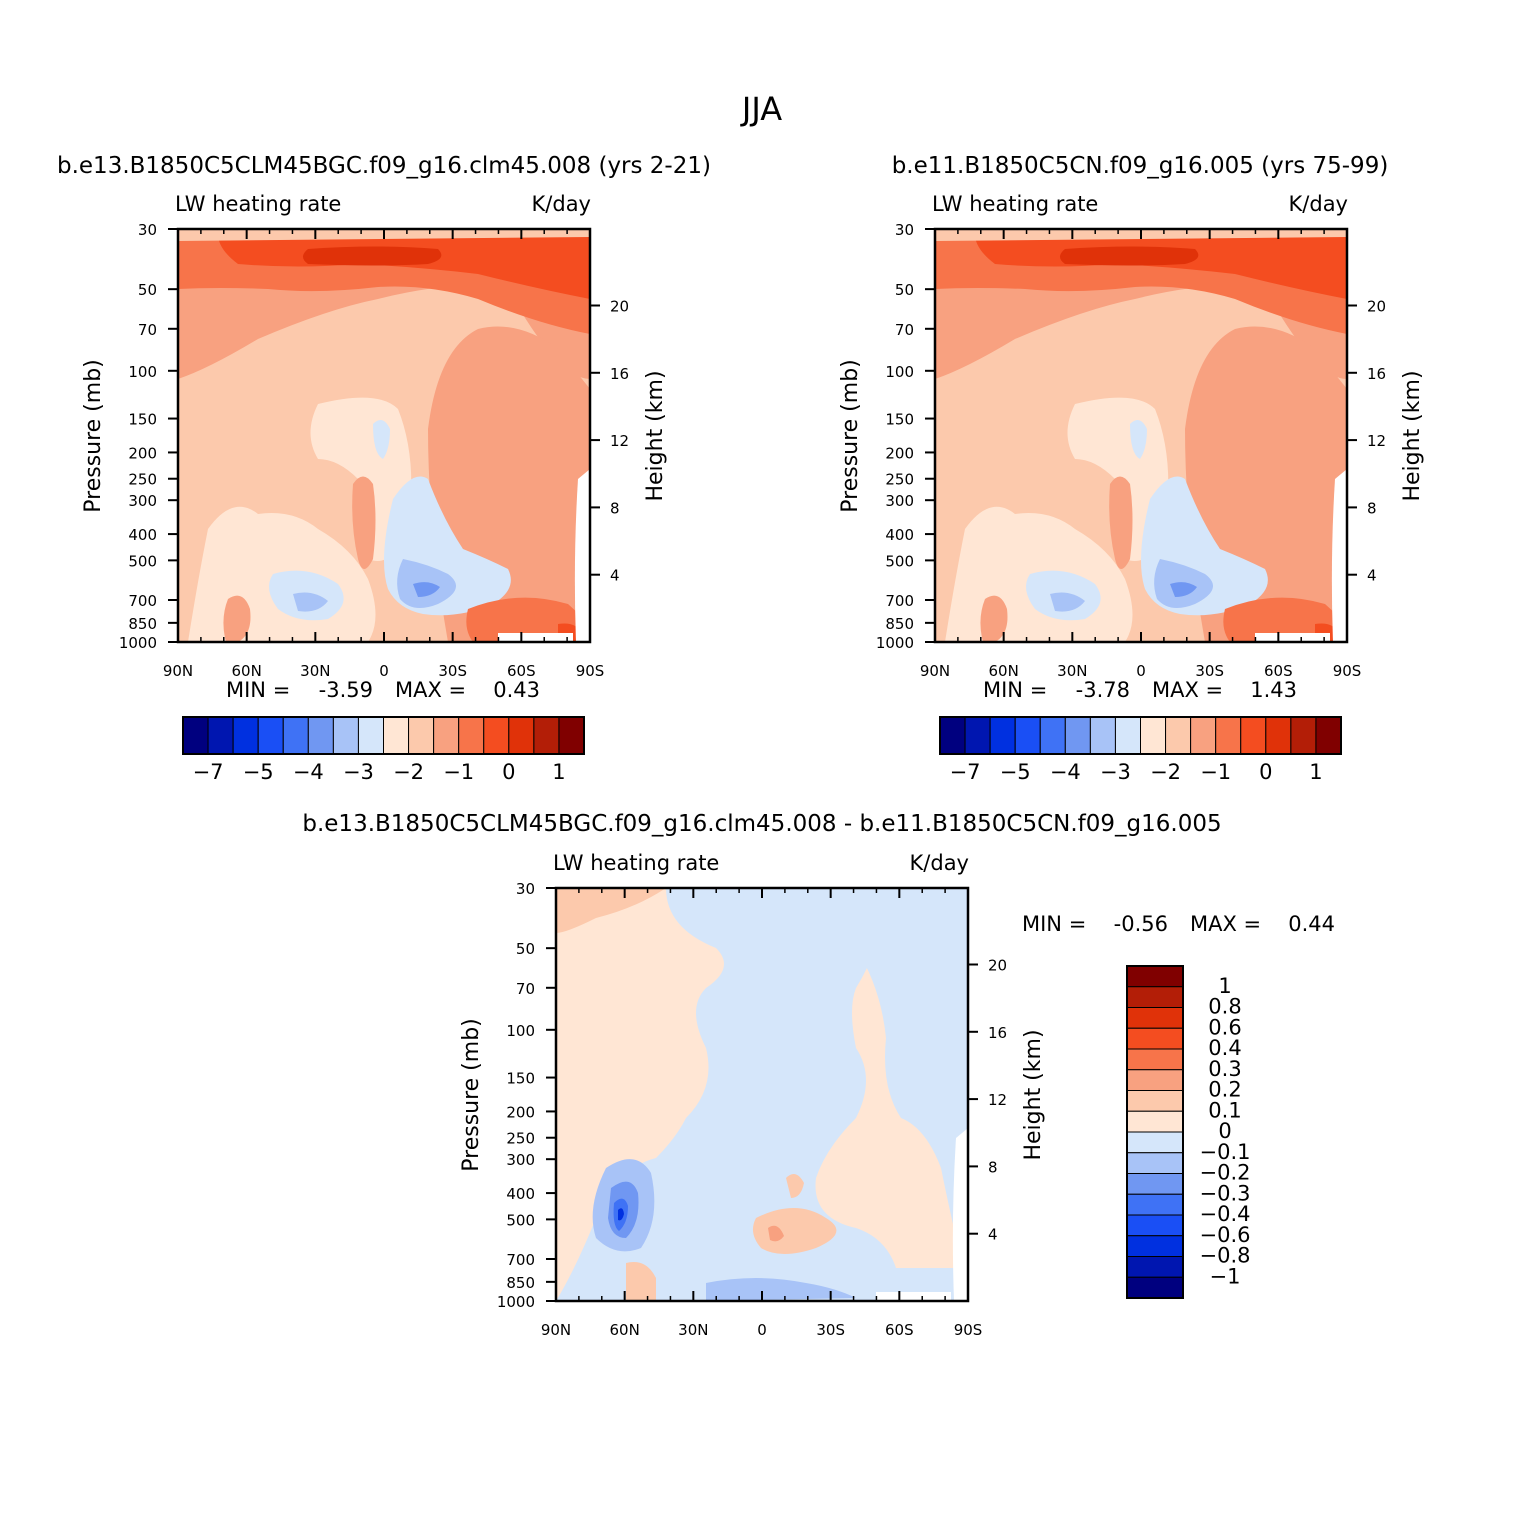 The image size is (1524, 1524). Describe the element at coordinates (1224, 1069) in the screenshot. I see `colorbar-label: 0.3` at that location.